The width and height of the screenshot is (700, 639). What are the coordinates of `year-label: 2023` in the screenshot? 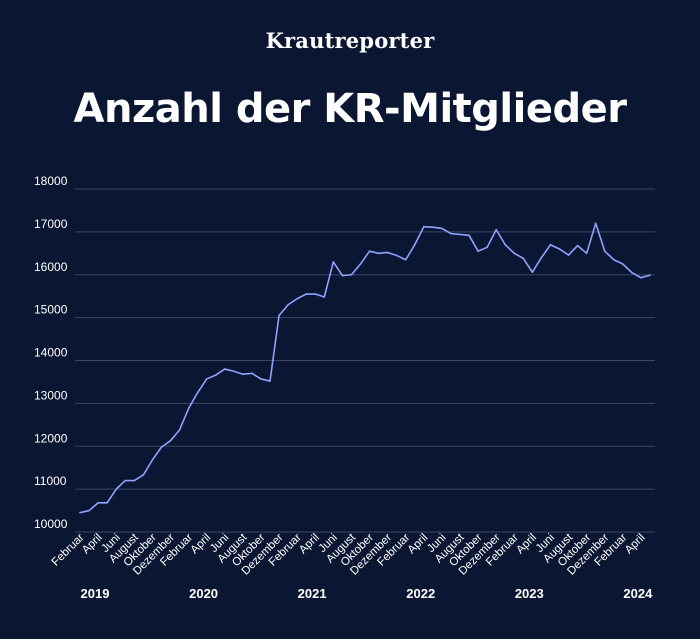 It's located at (529, 593).